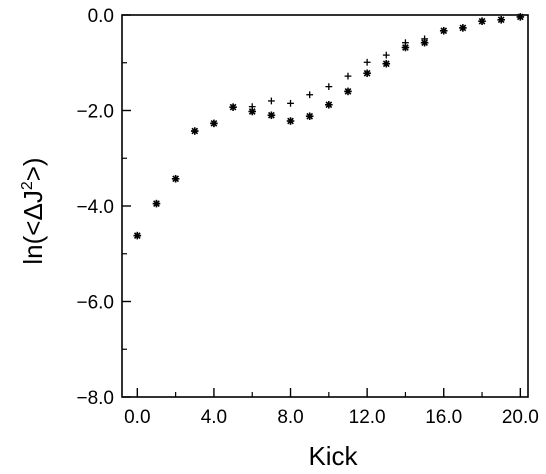 This screenshot has height=474, width=546. Describe the element at coordinates (33, 169) in the screenshot. I see `y-axis-label-tail: >)` at that location.